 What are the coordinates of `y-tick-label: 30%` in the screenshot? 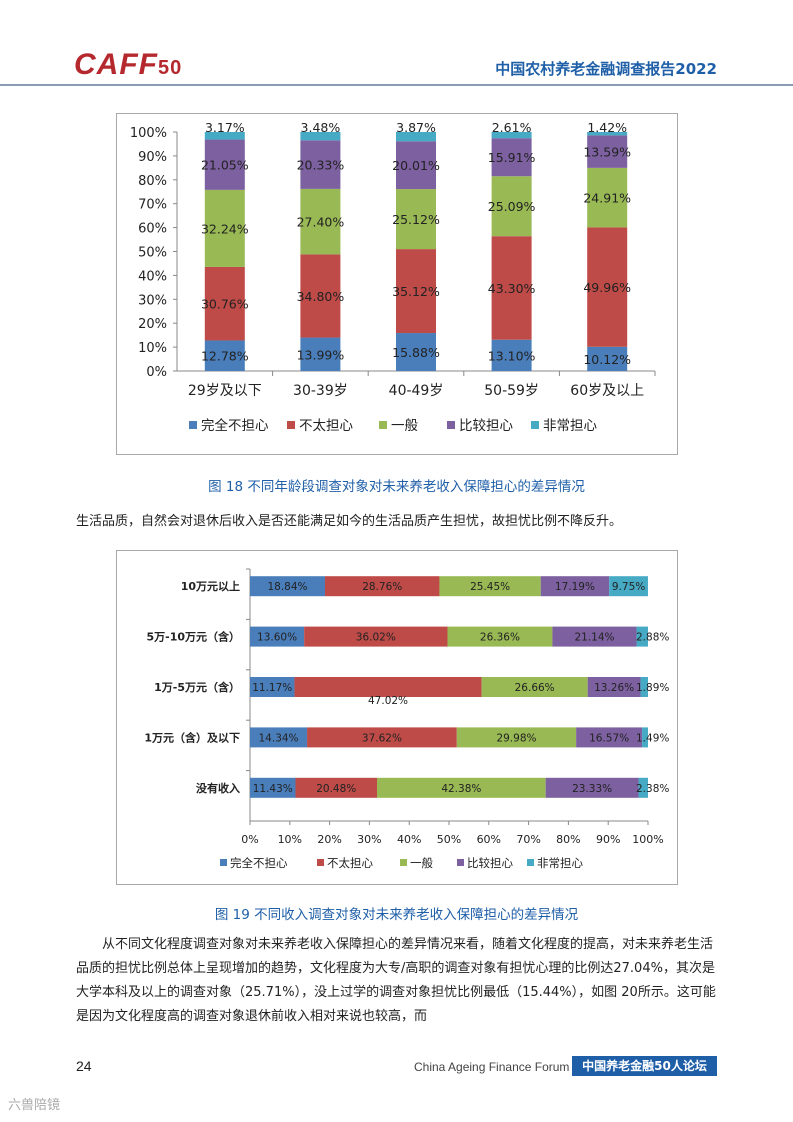 It's located at (152, 300).